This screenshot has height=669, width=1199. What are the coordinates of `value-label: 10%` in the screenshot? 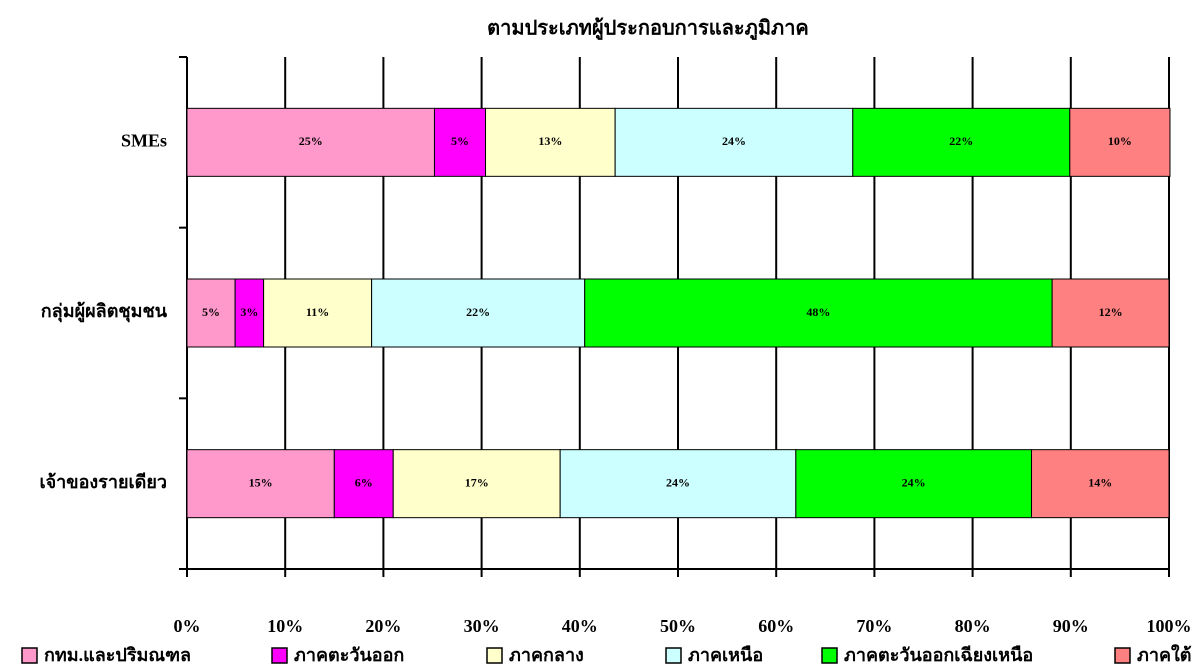 It's located at (1120, 141).